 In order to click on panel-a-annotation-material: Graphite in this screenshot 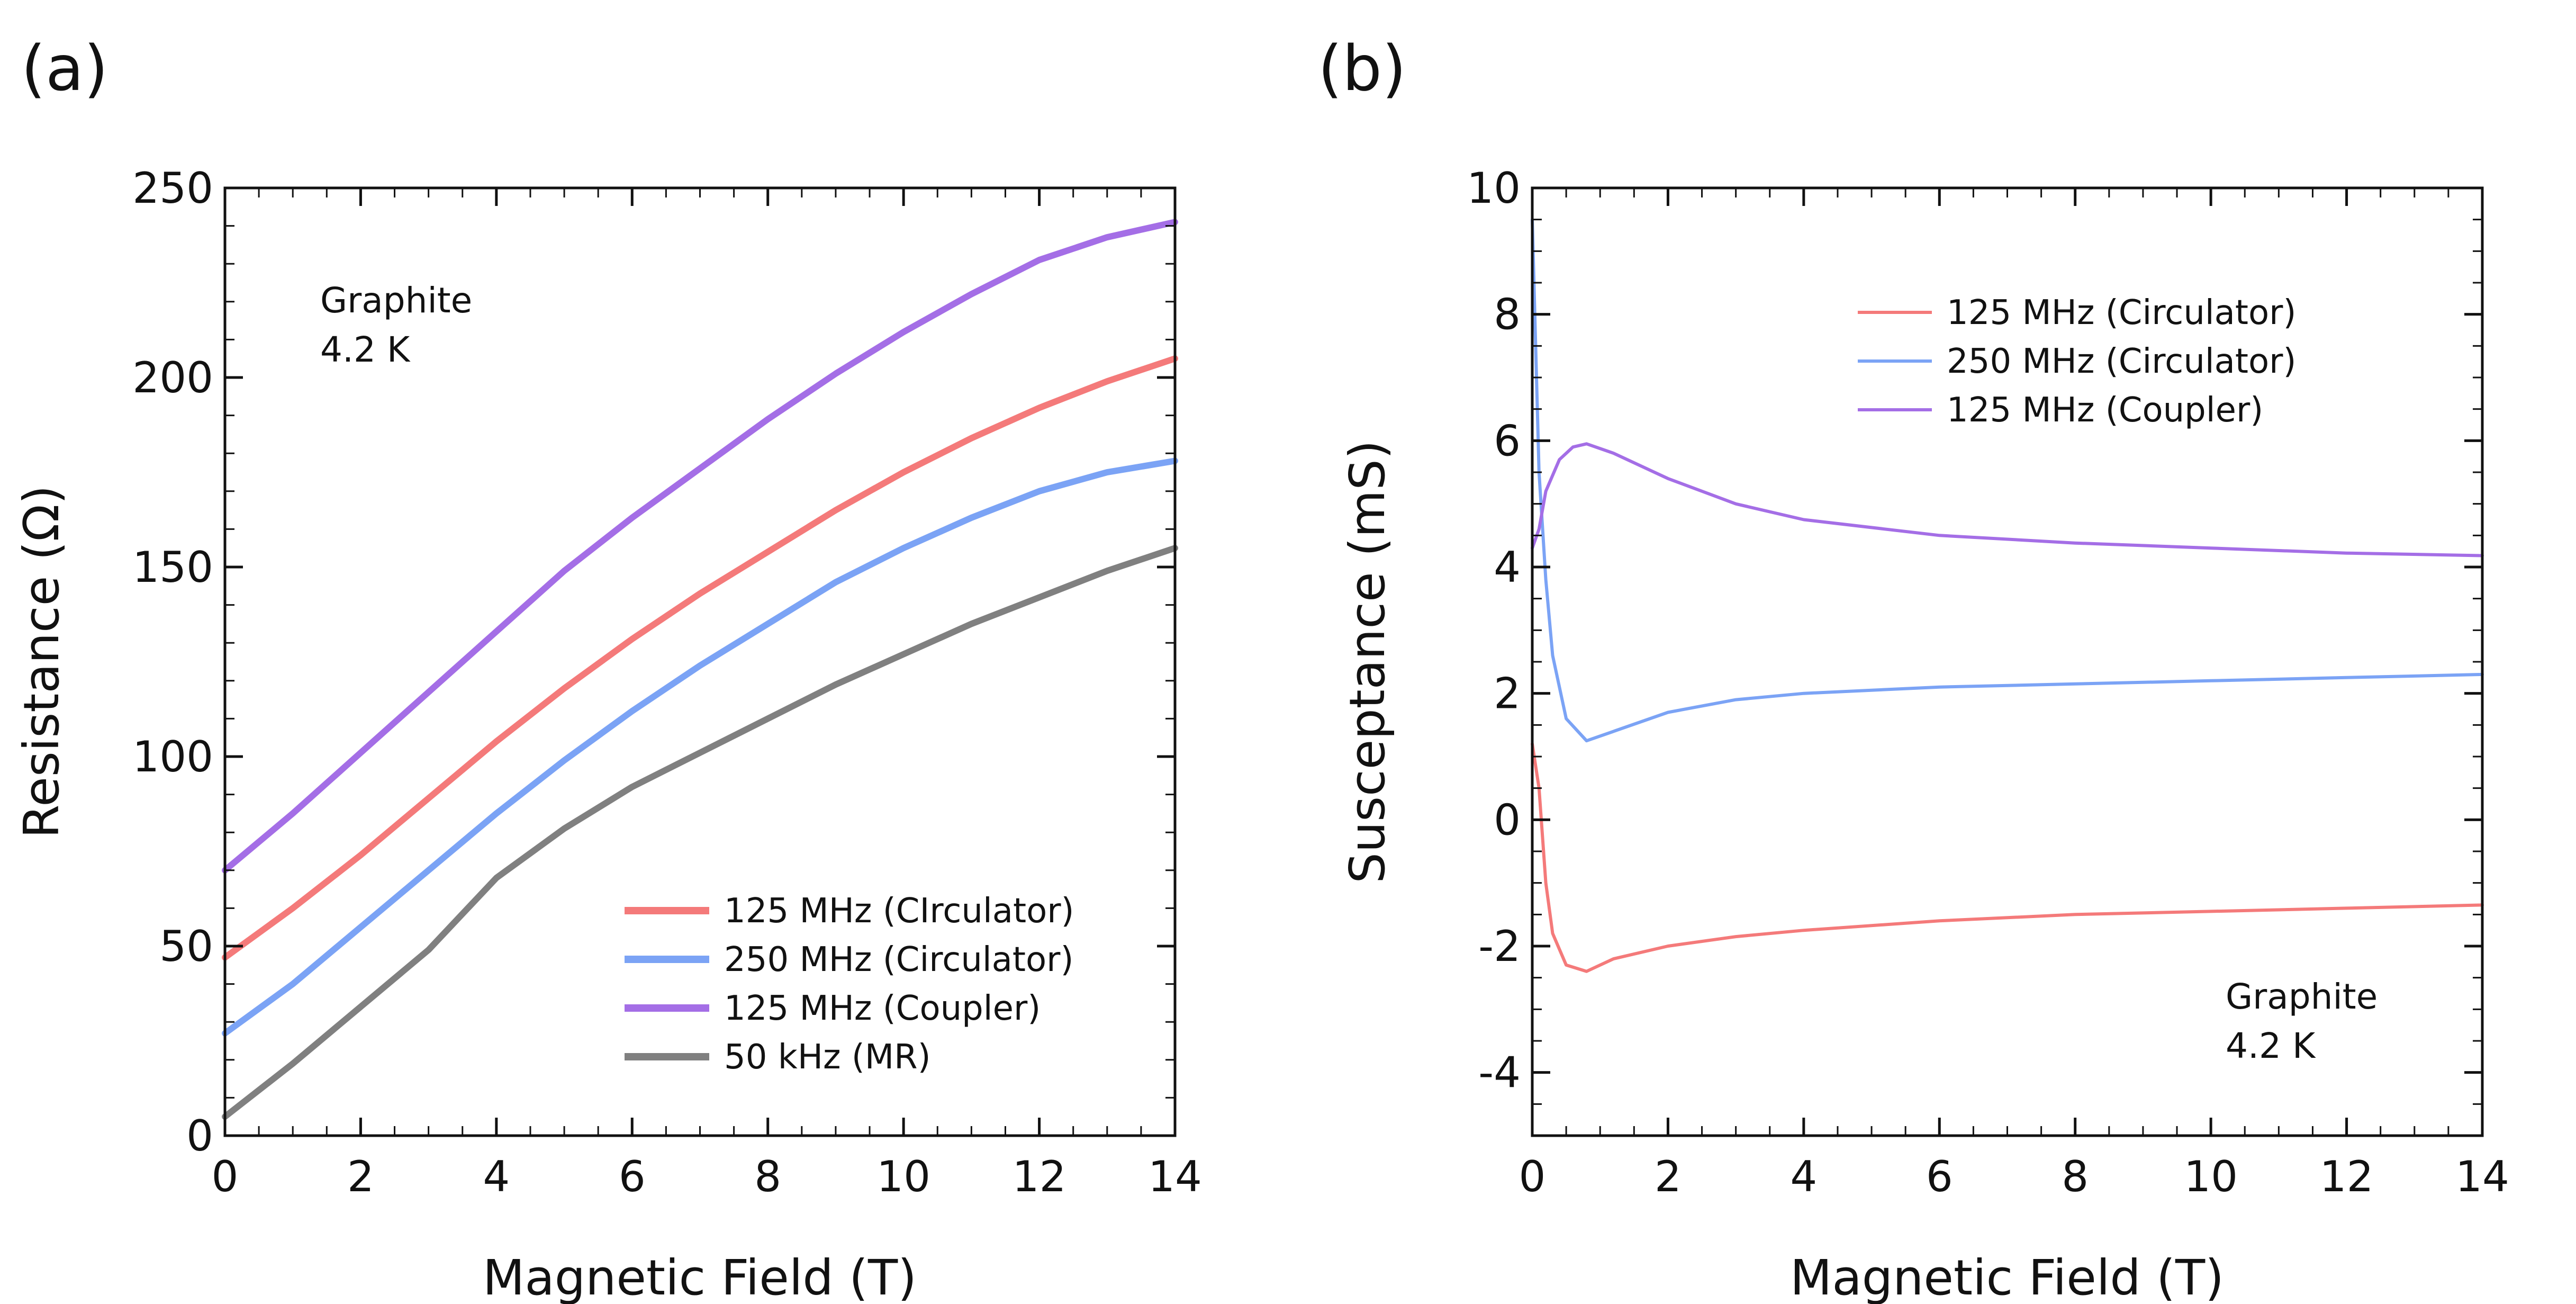, I will do `click(396, 301)`.